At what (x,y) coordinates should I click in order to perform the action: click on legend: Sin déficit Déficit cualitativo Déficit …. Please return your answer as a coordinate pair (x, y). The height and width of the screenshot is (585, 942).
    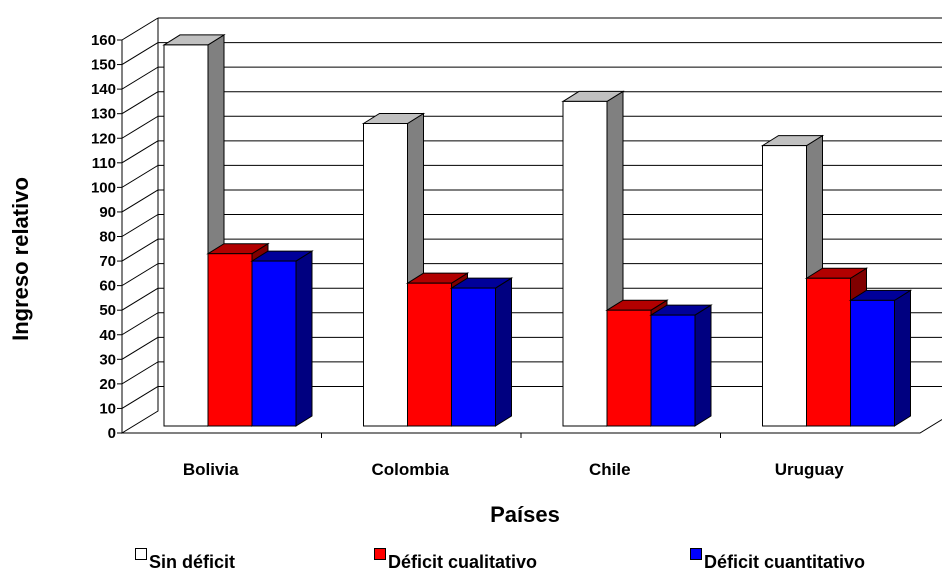
    Looking at the image, I should click on (471, 566).